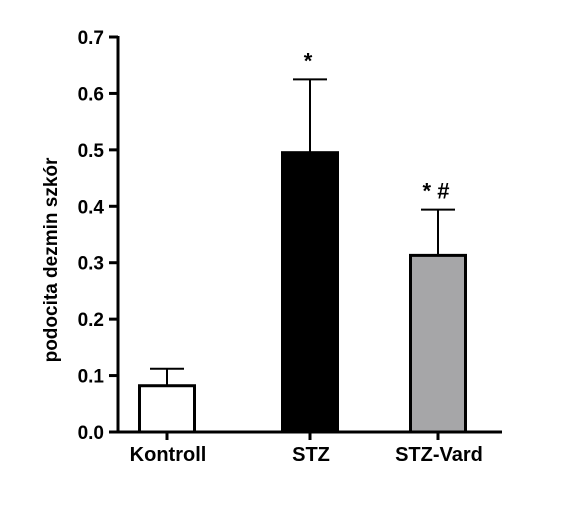 The height and width of the screenshot is (508, 572). What do you see at coordinates (308, 60) in the screenshot?
I see `significance-marker: *` at bounding box center [308, 60].